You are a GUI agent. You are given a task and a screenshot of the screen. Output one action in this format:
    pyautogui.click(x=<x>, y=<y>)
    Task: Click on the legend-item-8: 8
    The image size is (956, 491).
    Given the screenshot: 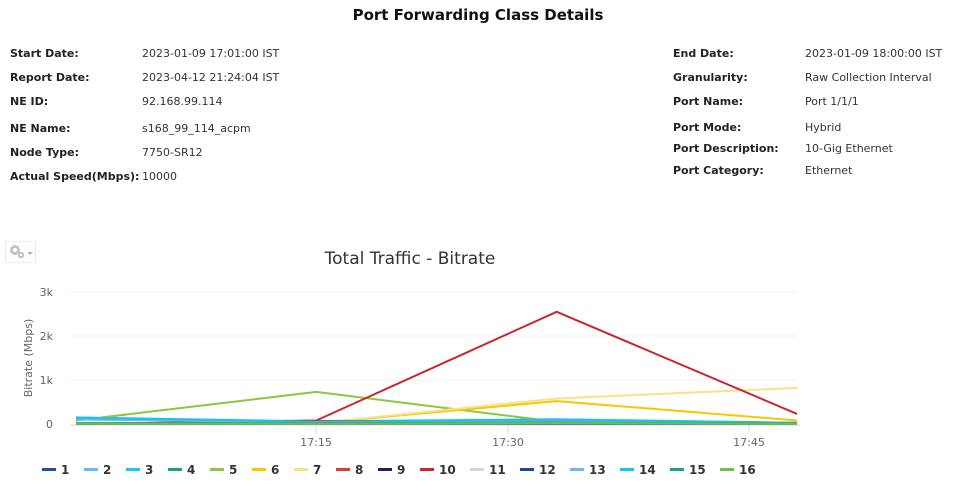 What is the action you would take?
    pyautogui.click(x=349, y=470)
    